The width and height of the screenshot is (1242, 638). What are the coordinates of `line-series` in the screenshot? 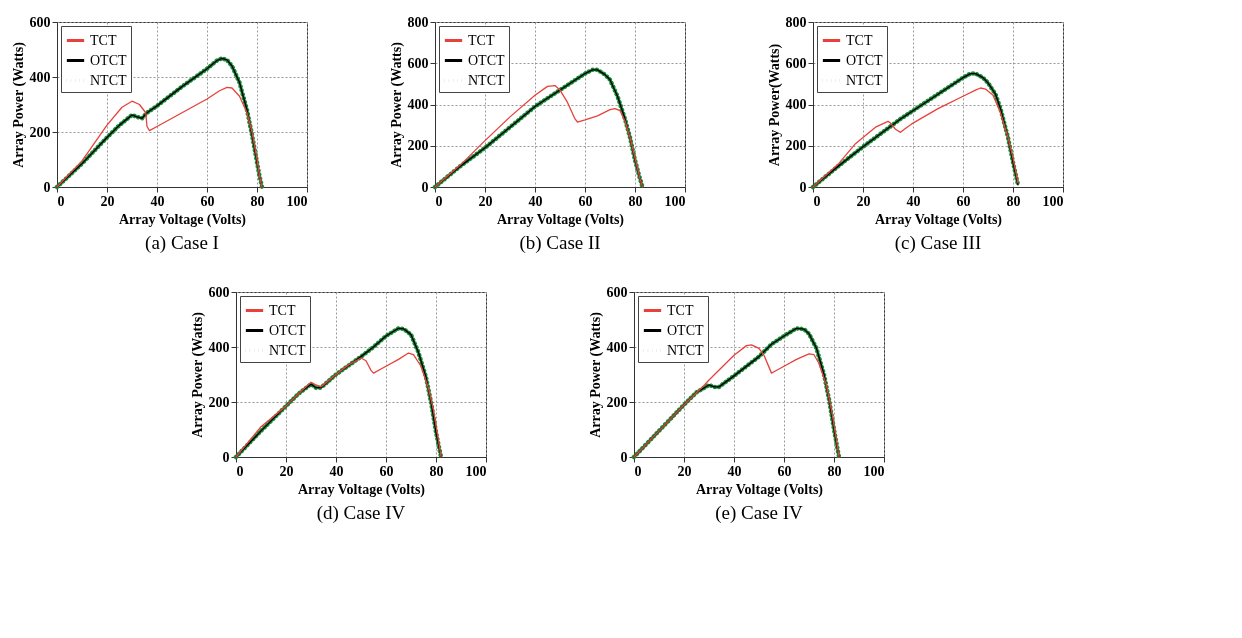 It's located at (159, 137).